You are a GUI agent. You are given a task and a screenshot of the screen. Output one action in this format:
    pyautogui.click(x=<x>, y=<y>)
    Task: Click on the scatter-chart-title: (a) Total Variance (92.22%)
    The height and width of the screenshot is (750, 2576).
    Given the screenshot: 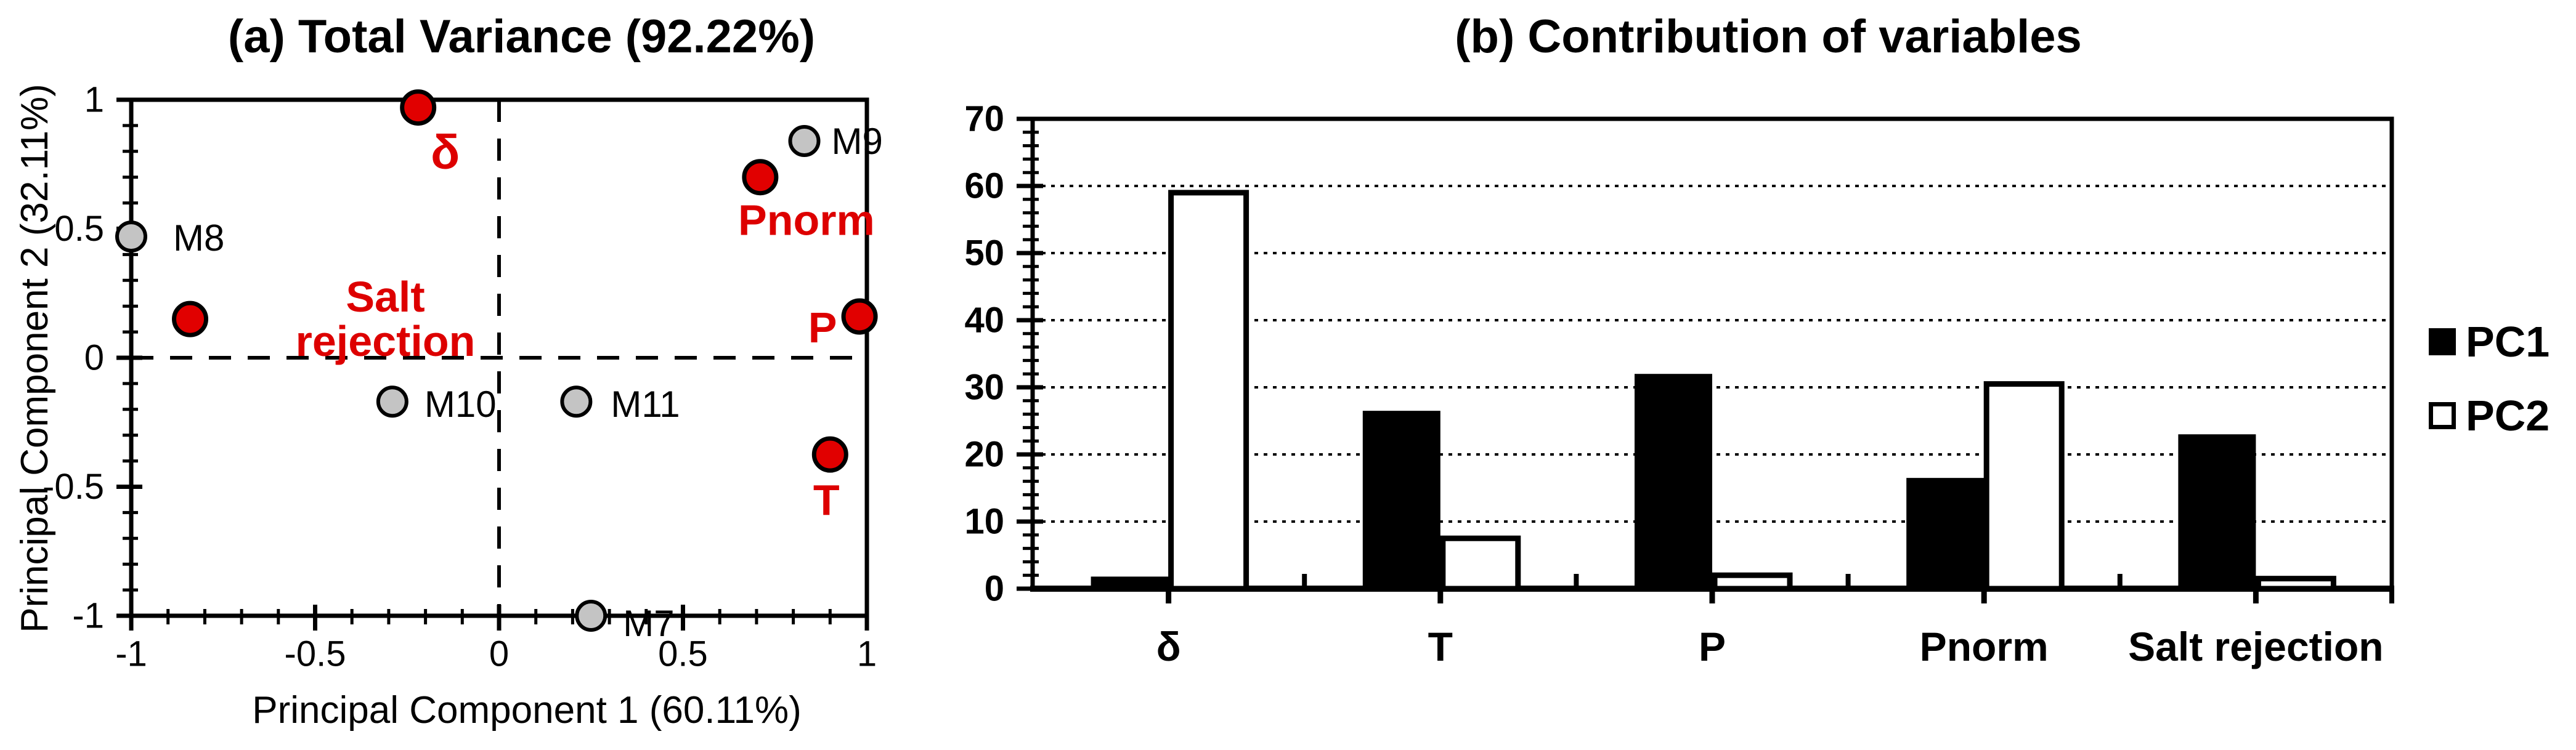 What is the action you would take?
    pyautogui.click(x=521, y=37)
    